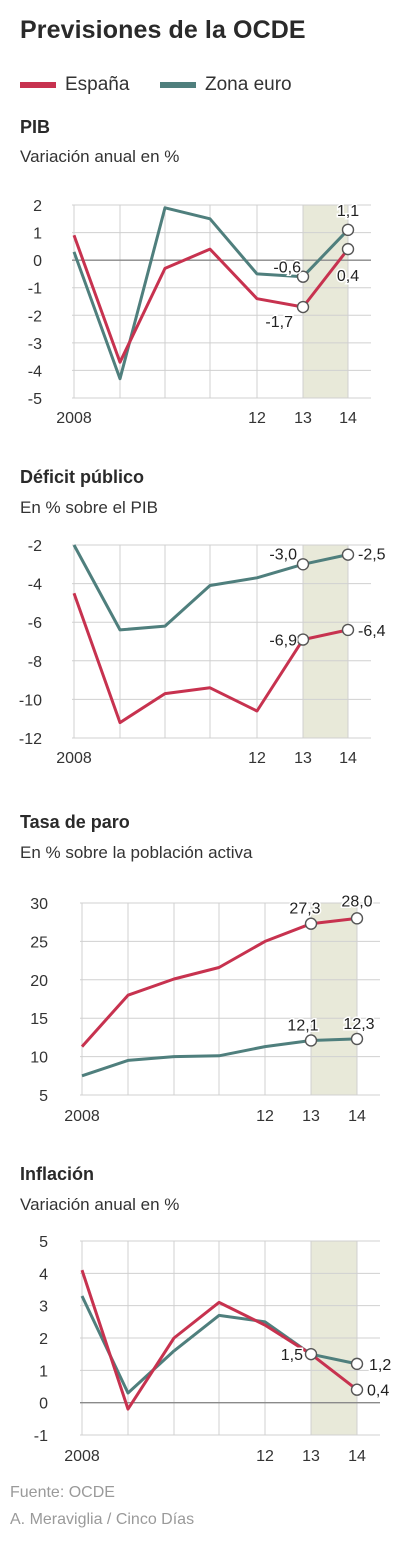 Image resolution: width=414 pixels, height=1543 pixels. I want to click on chart-paro: 30 25 20 15 10 5 2008 12 13 14 27,3 28,0 12,1 12,3, so click(205, 1008).